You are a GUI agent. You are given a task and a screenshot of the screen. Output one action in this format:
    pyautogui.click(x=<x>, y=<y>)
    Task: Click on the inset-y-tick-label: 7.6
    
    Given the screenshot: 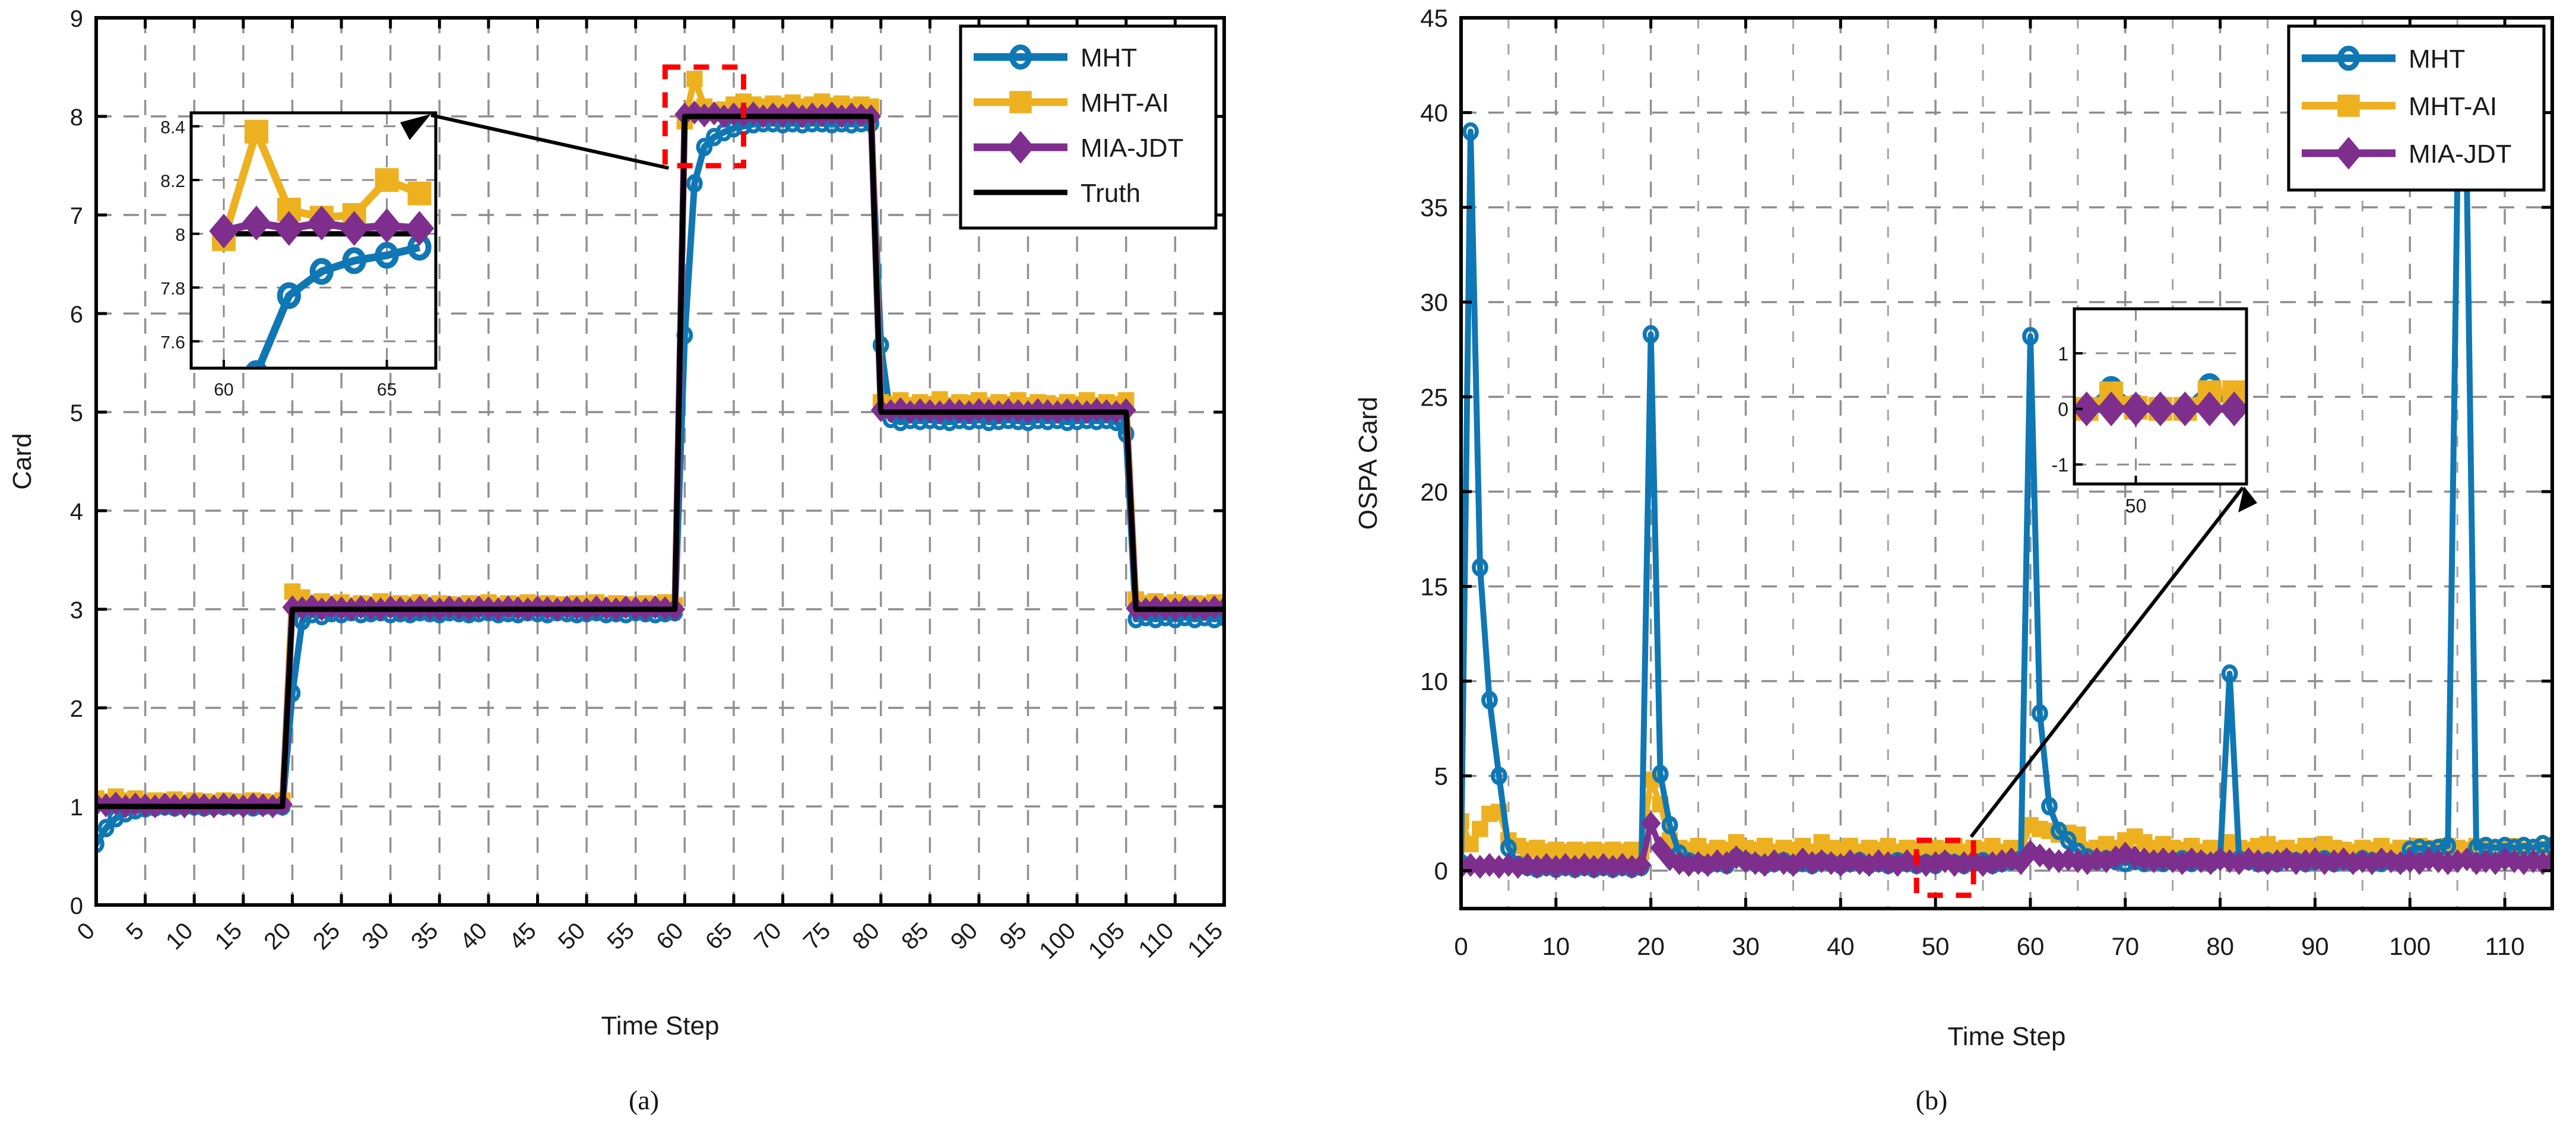 What is the action you would take?
    pyautogui.click(x=173, y=343)
    